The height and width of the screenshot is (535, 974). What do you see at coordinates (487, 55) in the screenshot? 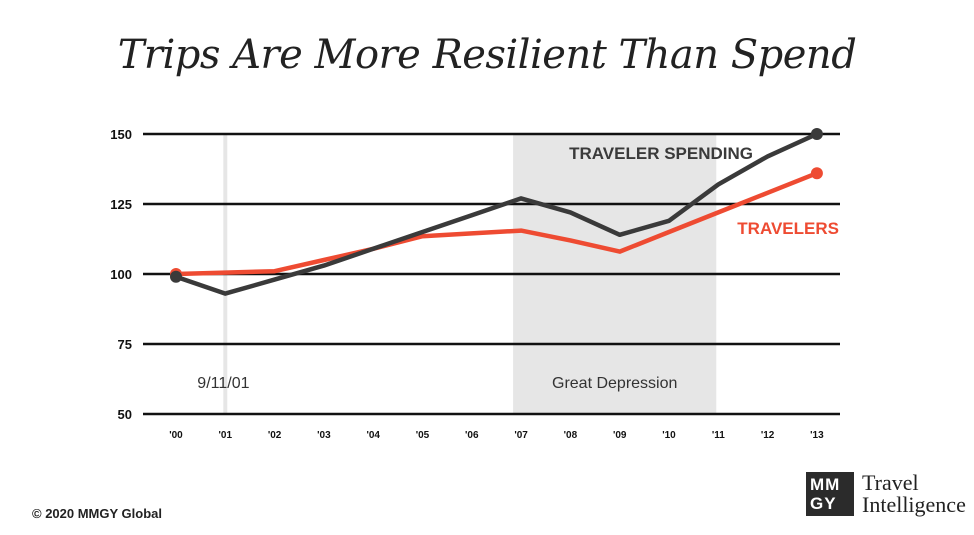
I see `chart-title: Trips Are More Resilient Than Spend` at bounding box center [487, 55].